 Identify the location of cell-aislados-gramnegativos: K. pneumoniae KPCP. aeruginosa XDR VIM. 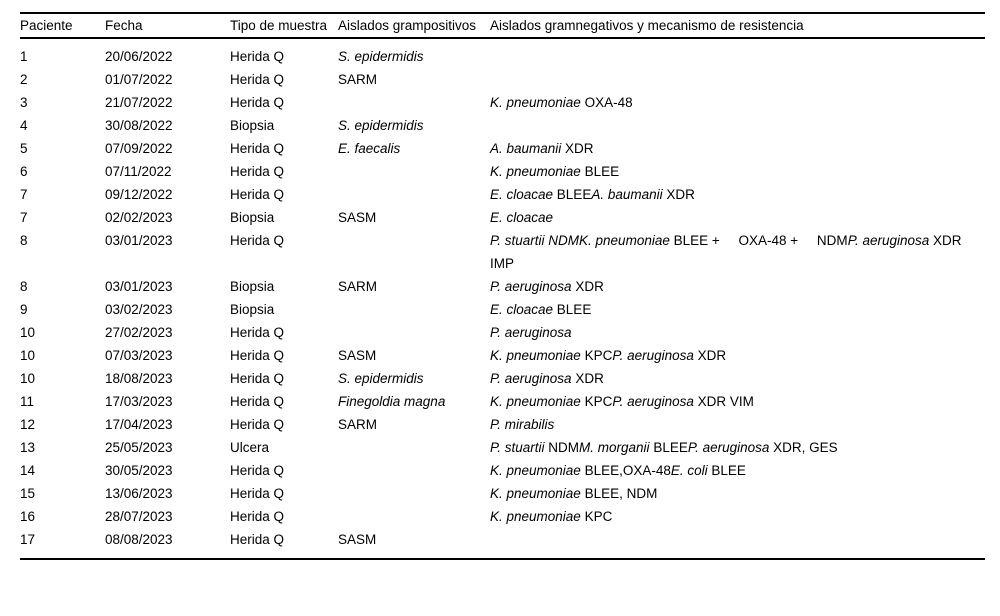
(737, 401).